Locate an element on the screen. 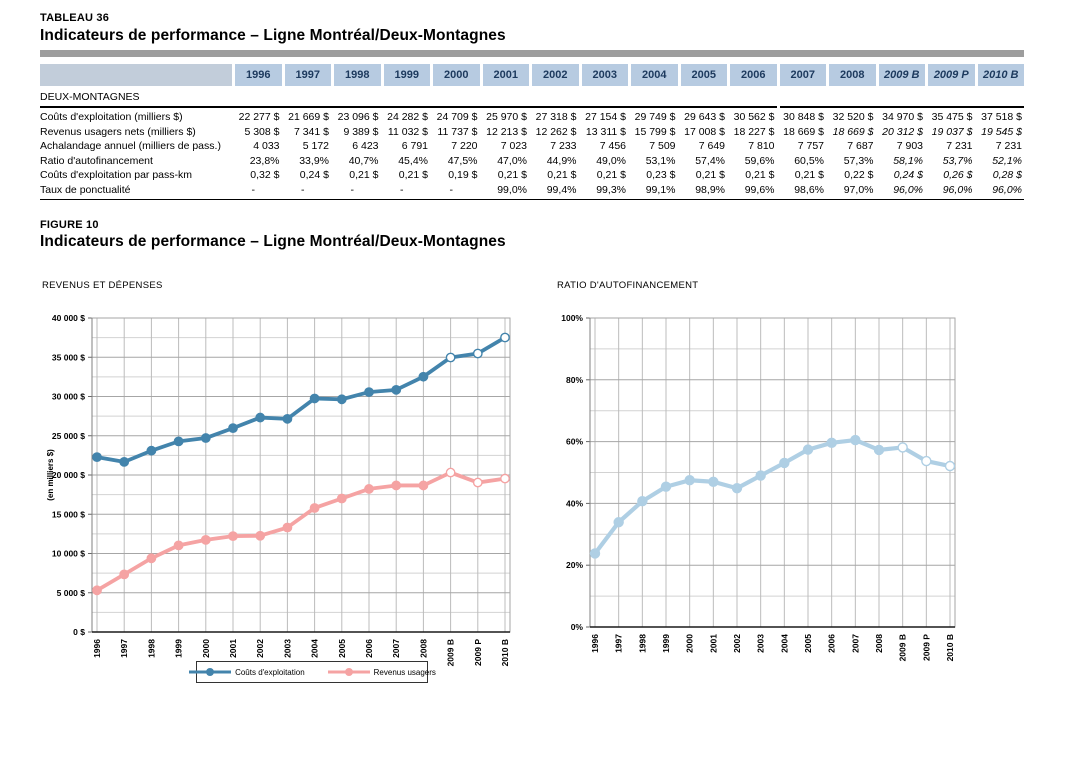 The width and height of the screenshot is (1091, 757). table-value: 9 389 $ is located at coordinates (361, 131).